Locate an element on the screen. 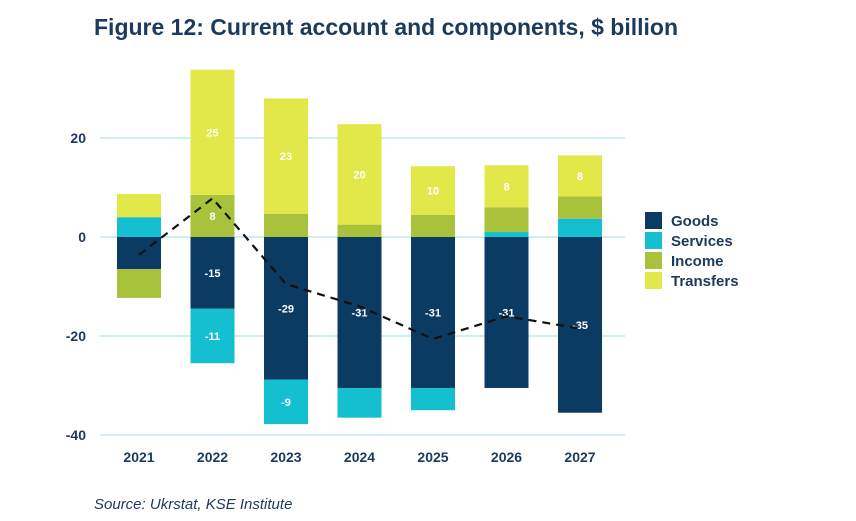 This screenshot has width=856, height=521. bar-transfers-2025 is located at coordinates (433, 190).